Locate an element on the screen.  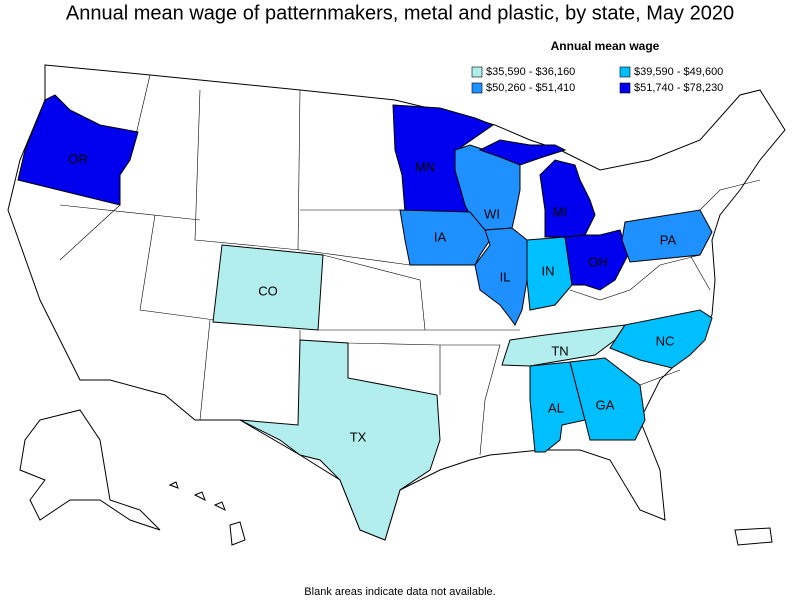
state-label: GA is located at coordinates (605, 404).